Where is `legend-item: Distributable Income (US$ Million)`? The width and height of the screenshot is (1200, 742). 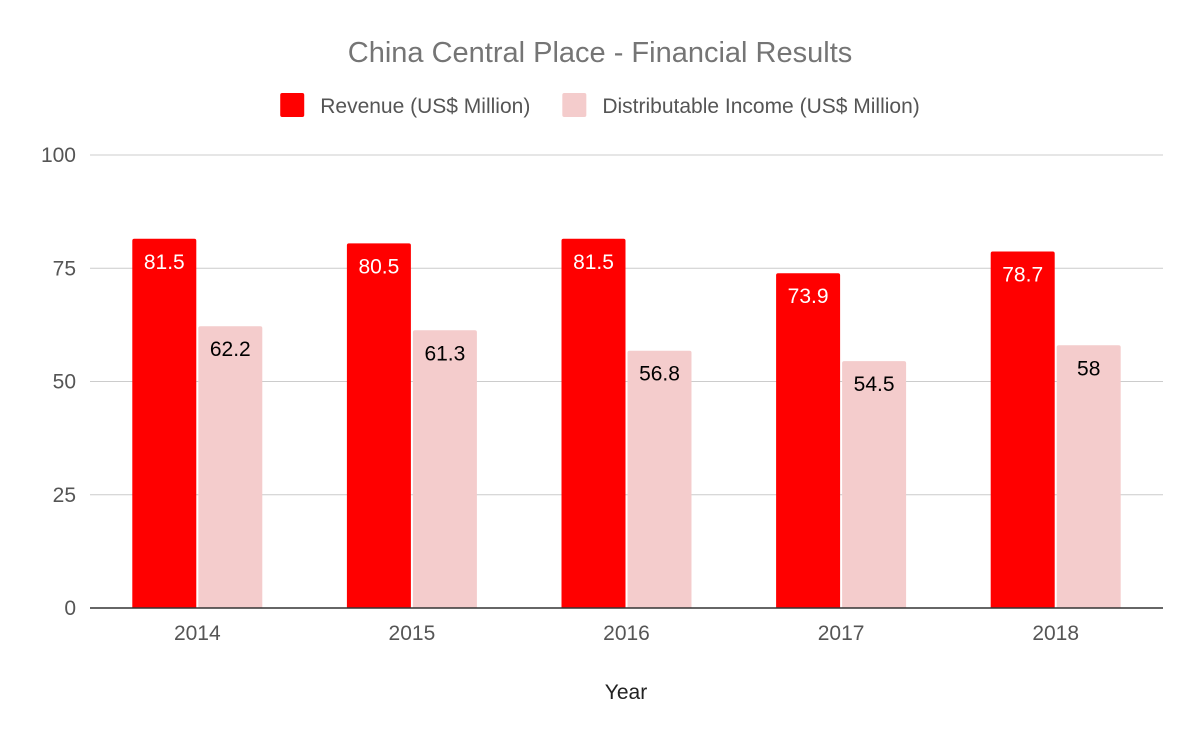 legend-item: Distributable Income (US$ Million) is located at coordinates (741, 105).